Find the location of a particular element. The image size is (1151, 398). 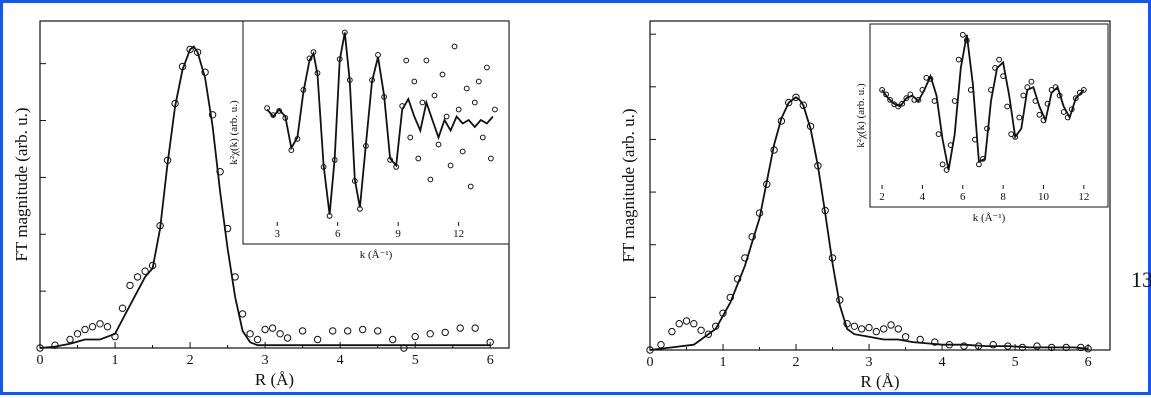

left-inset-x-tick-label: 12 is located at coordinates (458, 234).